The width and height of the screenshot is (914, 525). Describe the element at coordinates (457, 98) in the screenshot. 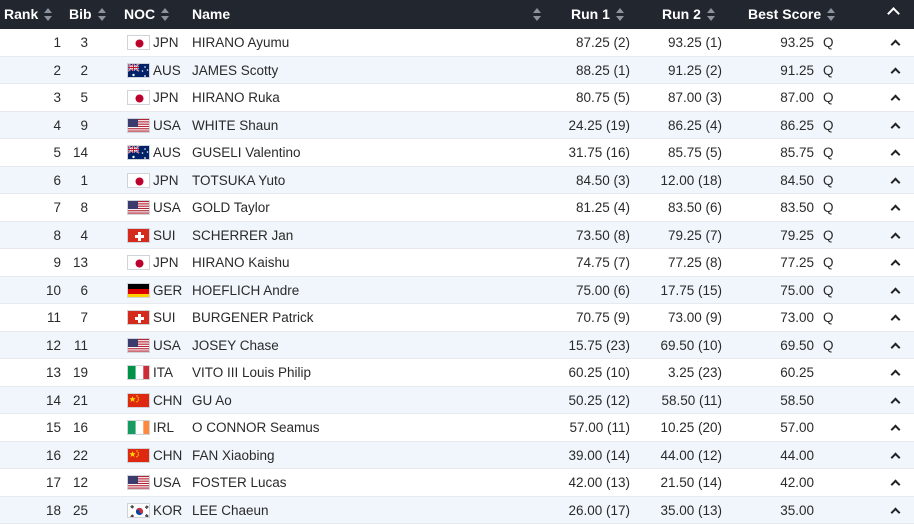

I see `table-row: 3 5 JPN HIRANO Ruka 80.75 (5) 87.00 (3) 87.00 Q` at that location.